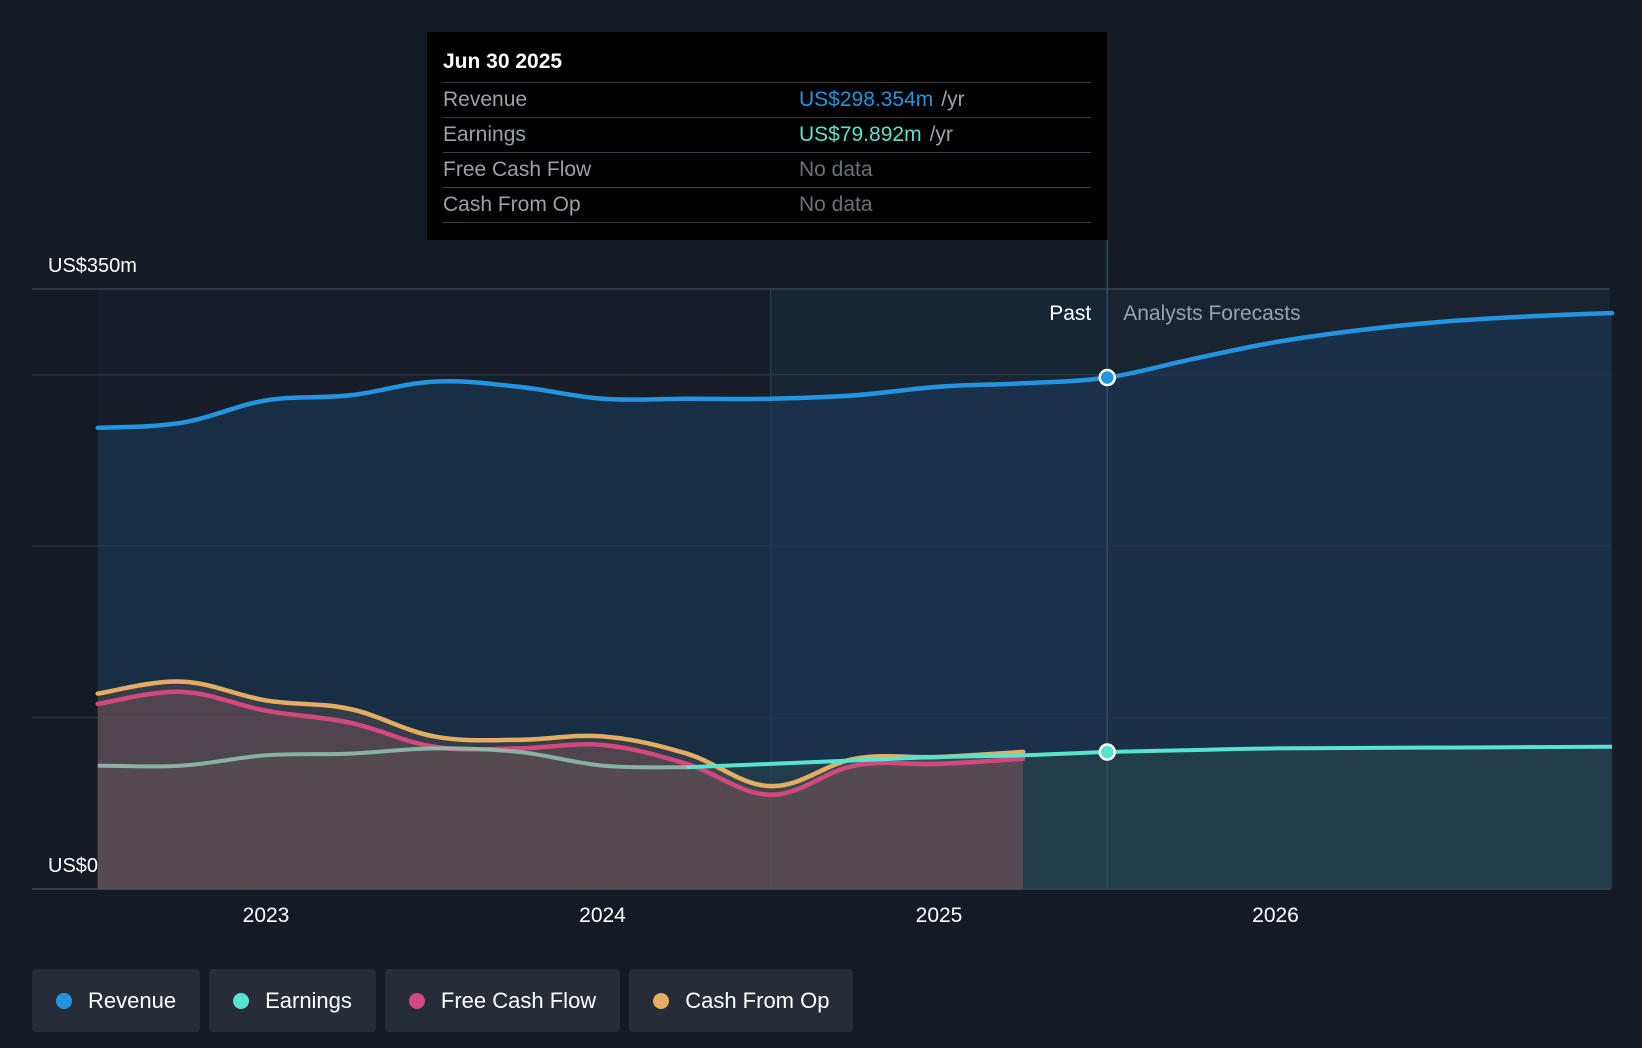 Image resolution: width=1642 pixels, height=1048 pixels. What do you see at coordinates (1107, 564) in the screenshot?
I see `markers-layer` at bounding box center [1107, 564].